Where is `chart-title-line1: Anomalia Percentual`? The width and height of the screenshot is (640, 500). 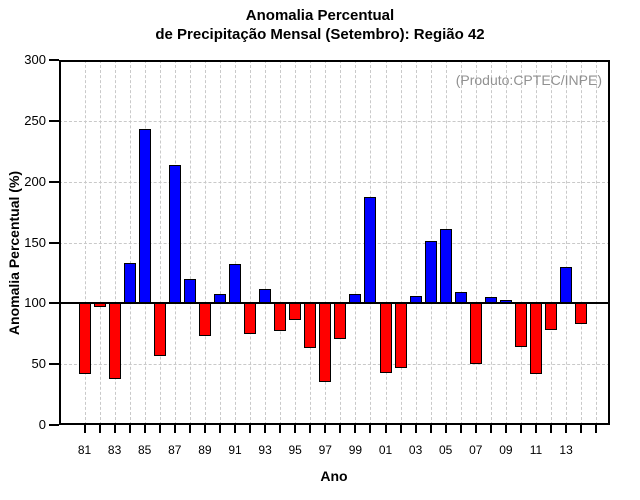
chart-title-line1: Anomalia Percentual is located at coordinates (320, 15).